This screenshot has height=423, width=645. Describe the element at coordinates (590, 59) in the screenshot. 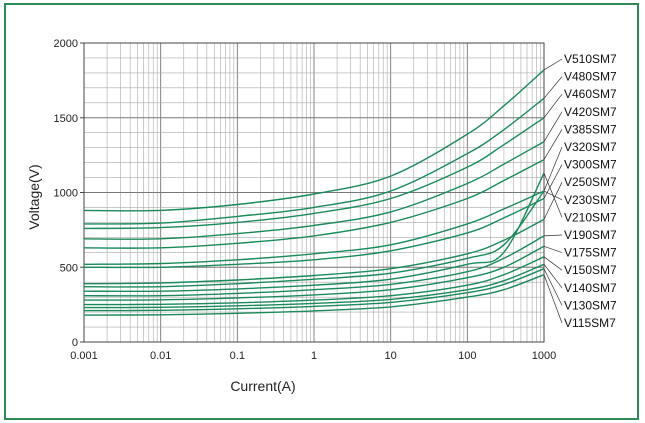

I see `series-label-v510sm7: V510SM7` at that location.